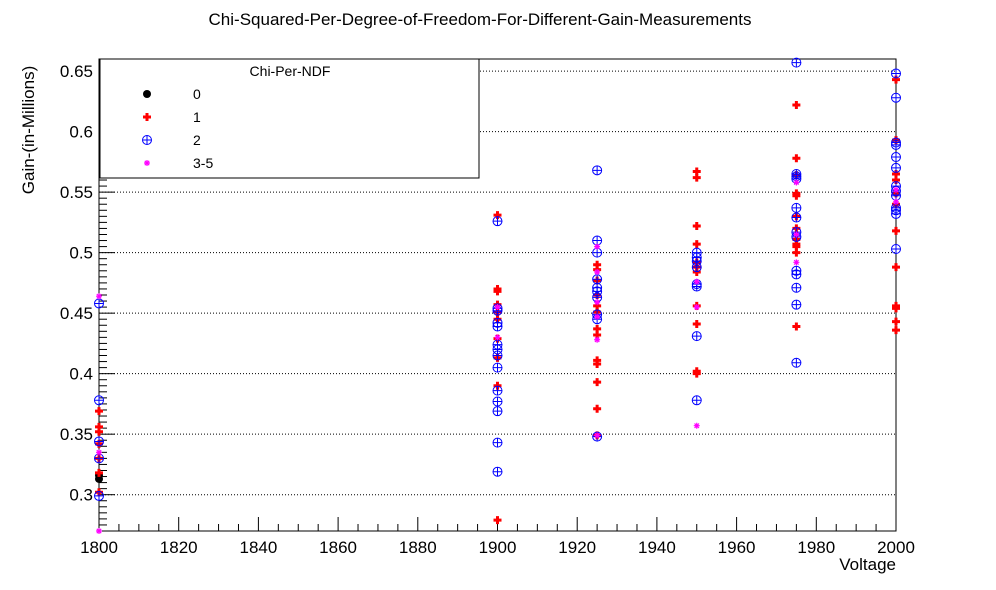  What do you see at coordinates (76, 192) in the screenshot?
I see `y-tick-label: 0.55` at bounding box center [76, 192].